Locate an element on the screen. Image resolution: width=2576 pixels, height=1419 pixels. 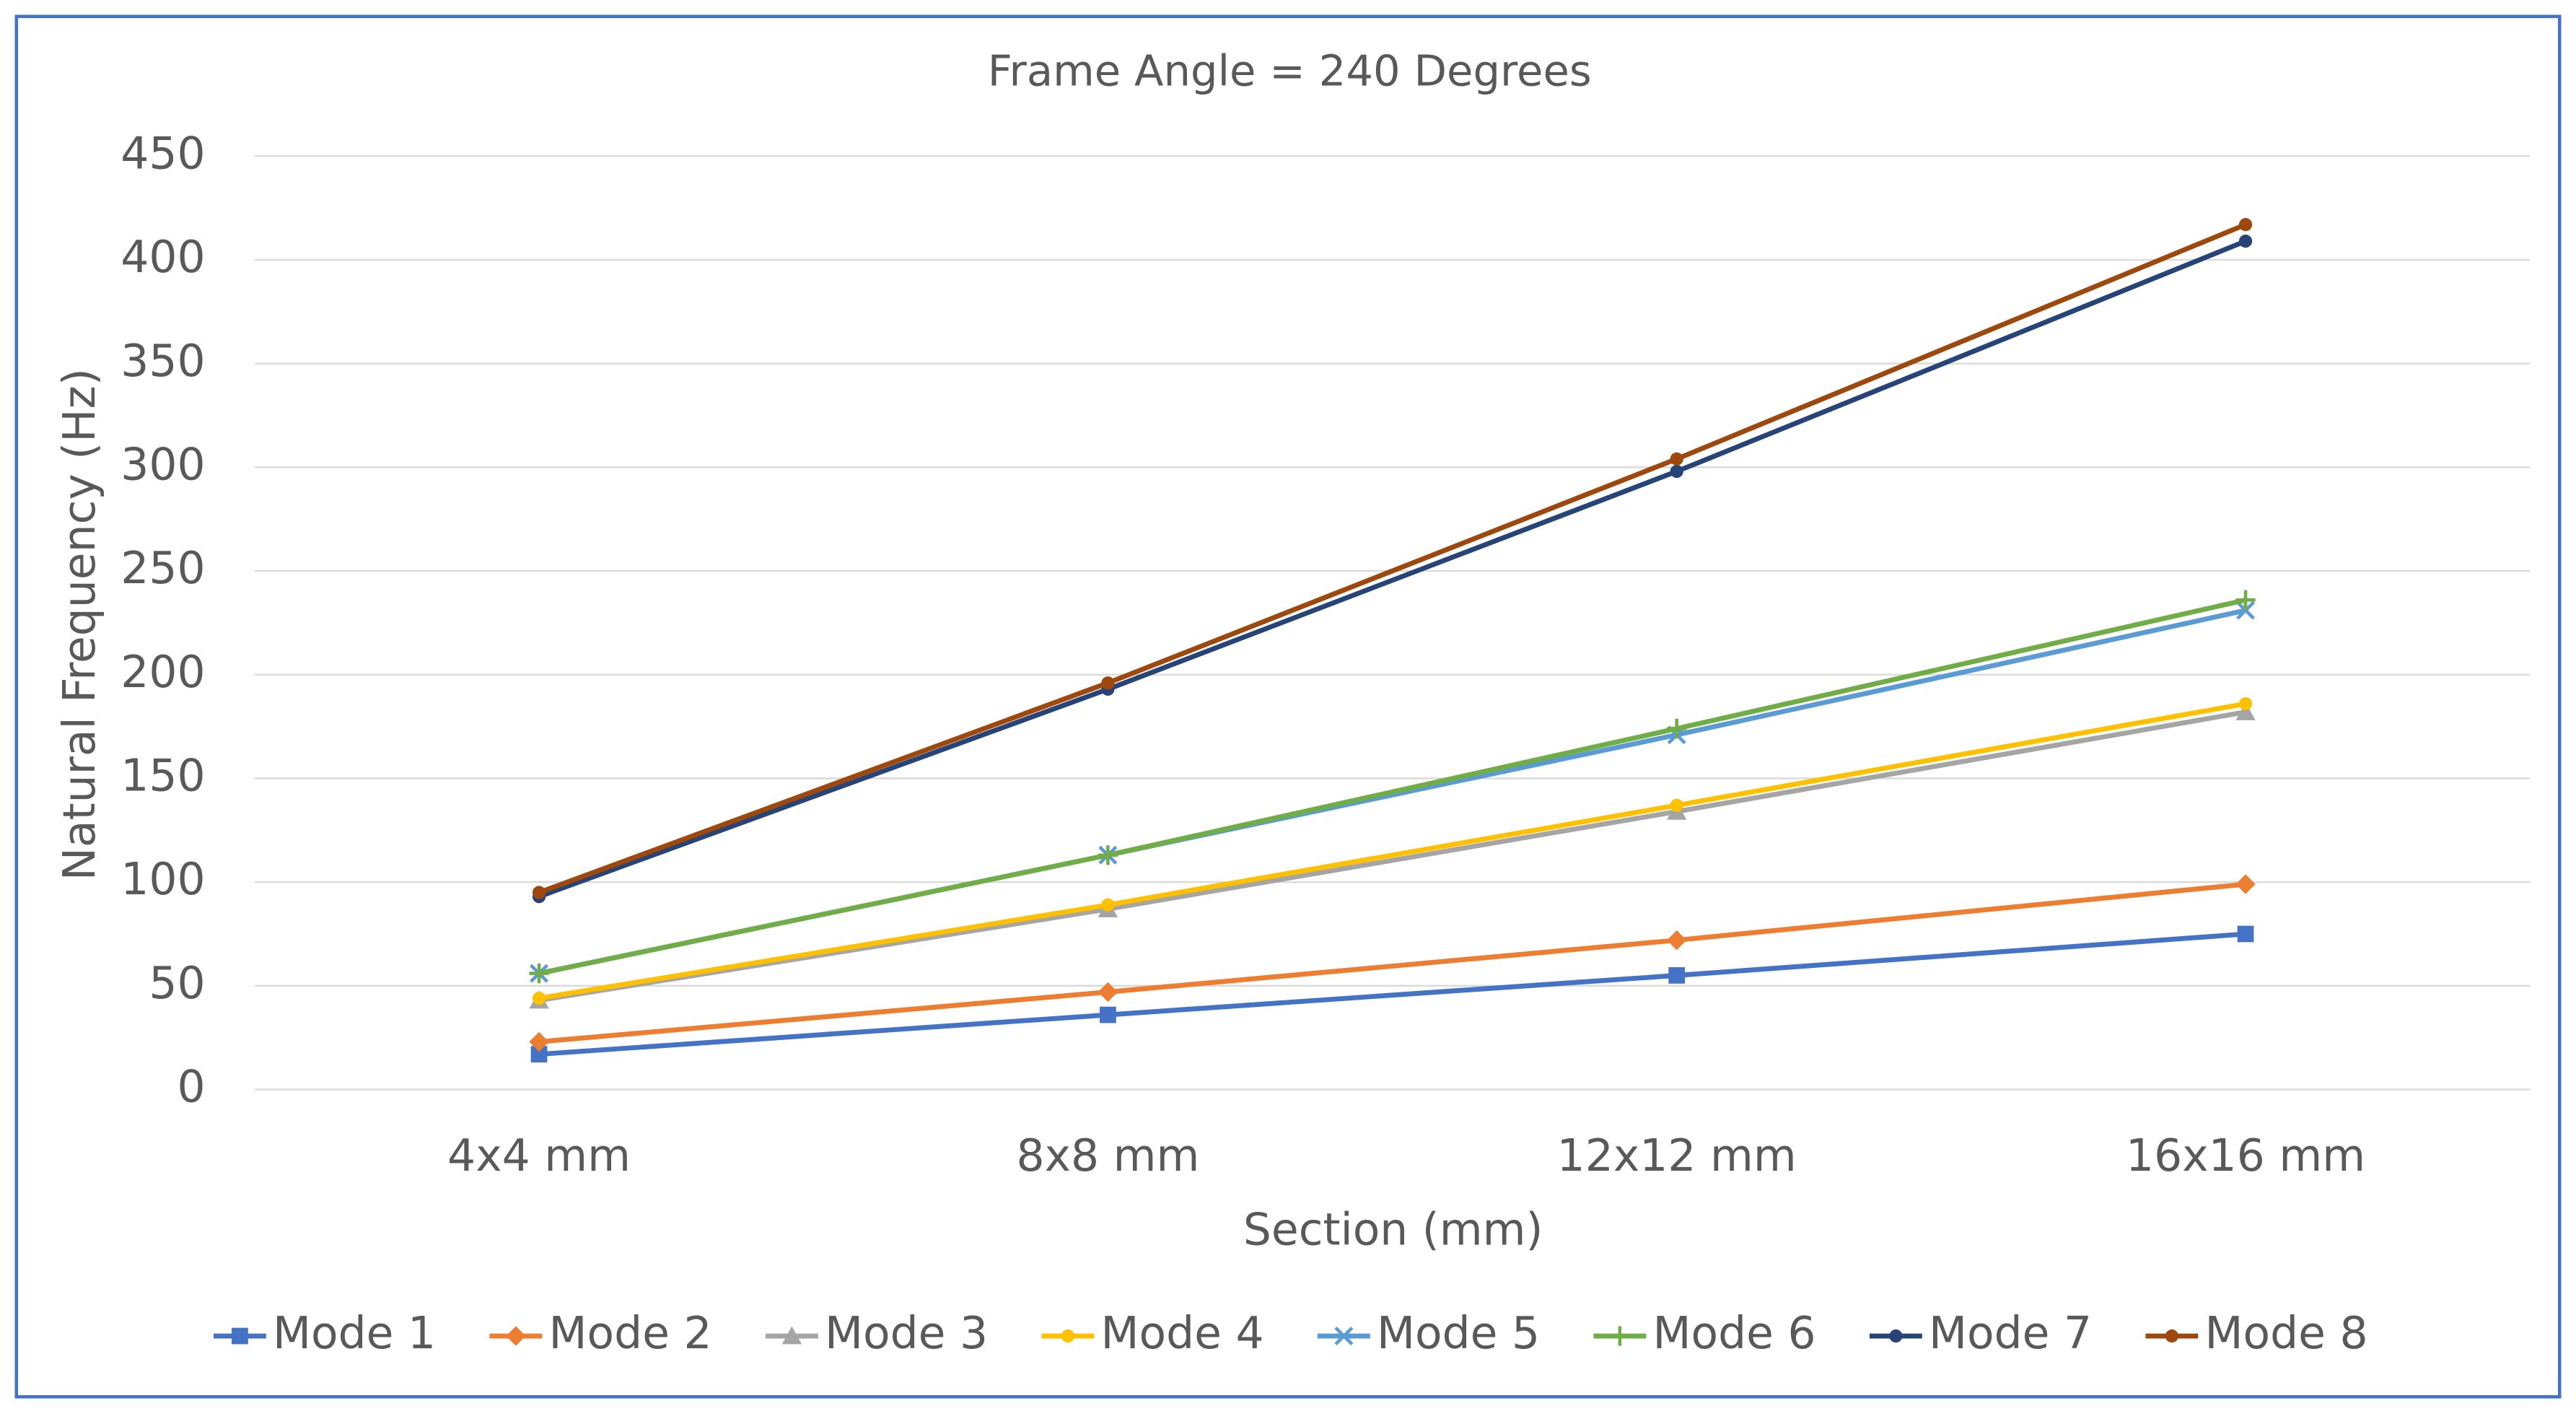
legend-label: Mode 1 is located at coordinates (354, 1333).